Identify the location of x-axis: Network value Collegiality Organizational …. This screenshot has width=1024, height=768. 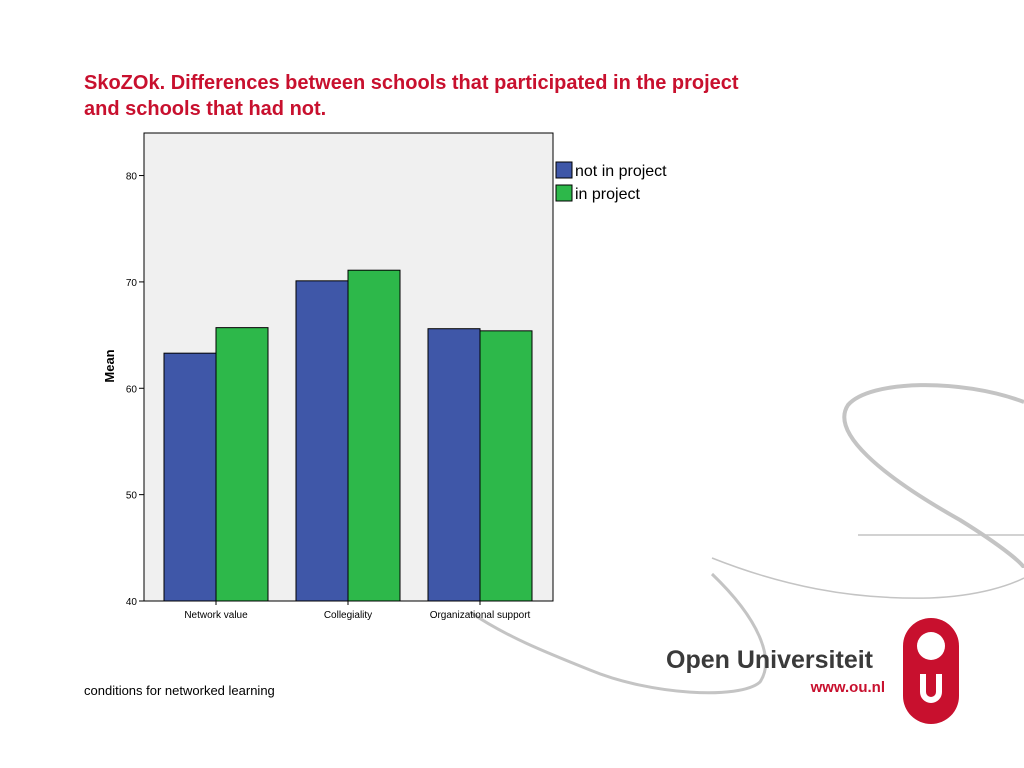
(357, 611).